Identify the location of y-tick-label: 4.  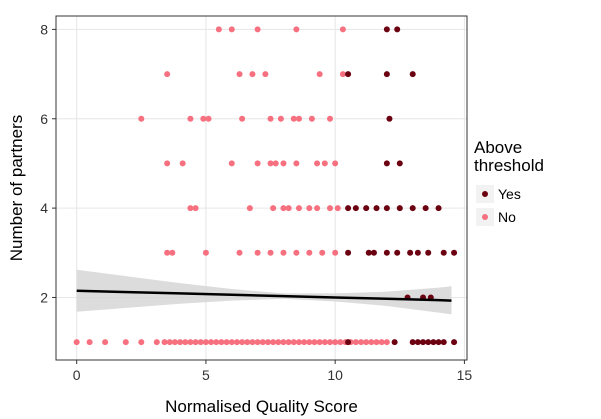
(44, 208).